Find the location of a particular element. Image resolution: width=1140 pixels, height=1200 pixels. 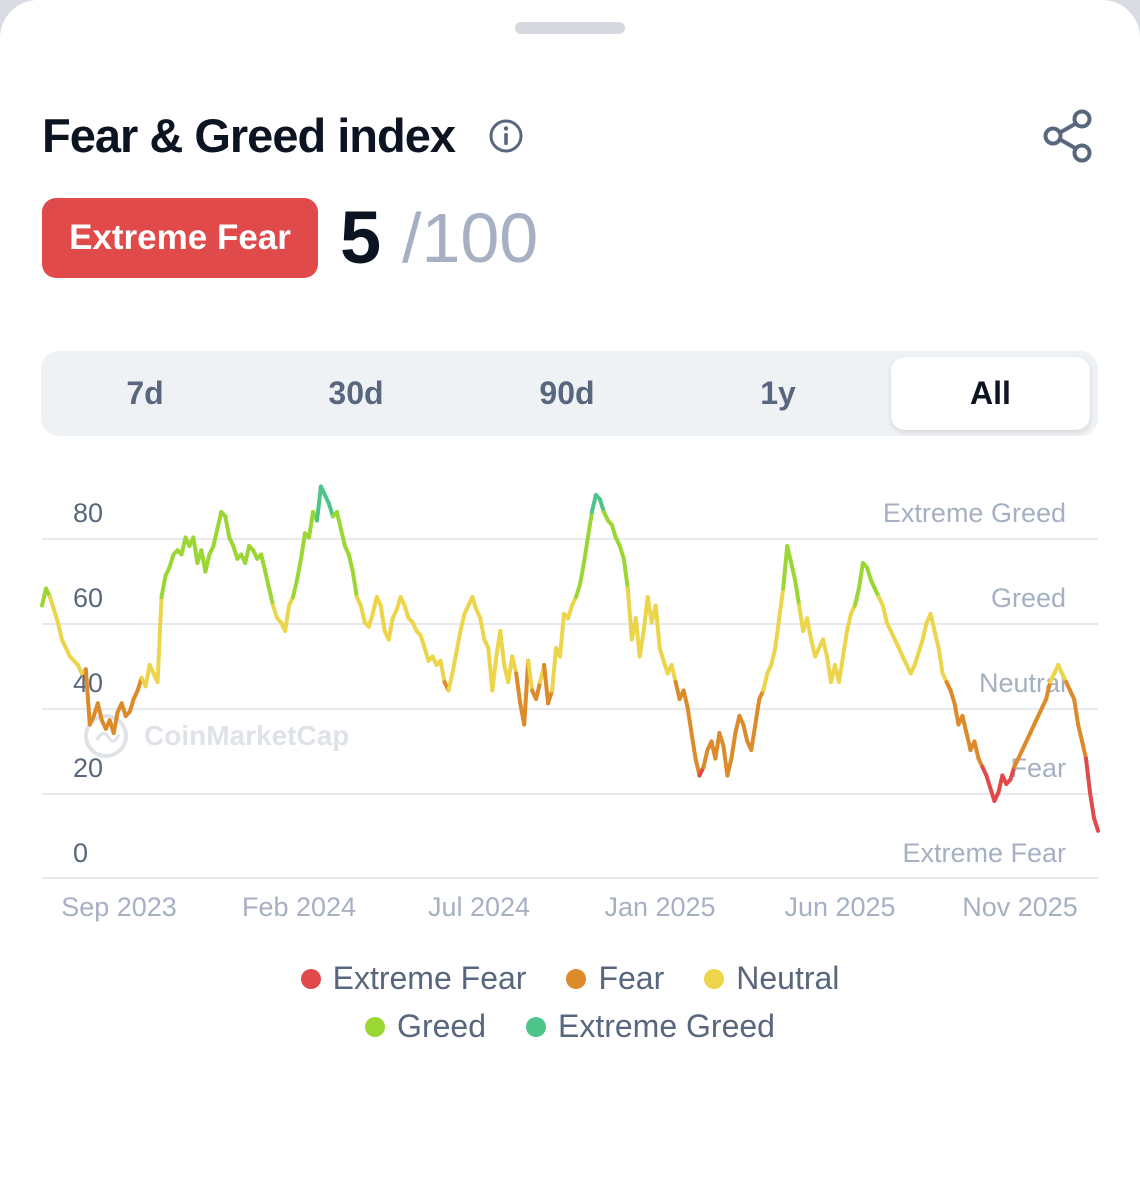

info-icon is located at coordinates (506, 136).